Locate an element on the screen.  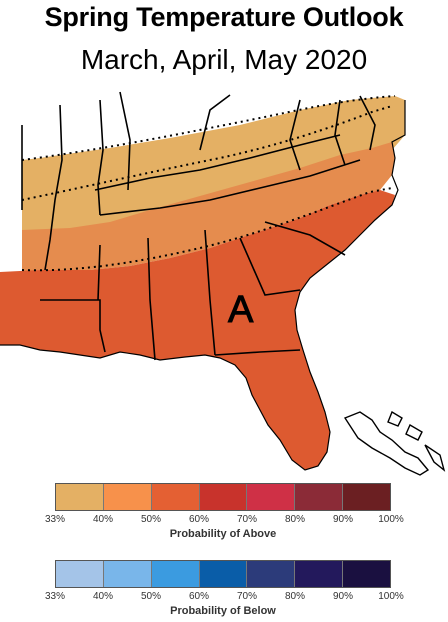
legend-above-tick-label: 90% is located at coordinates (343, 519).